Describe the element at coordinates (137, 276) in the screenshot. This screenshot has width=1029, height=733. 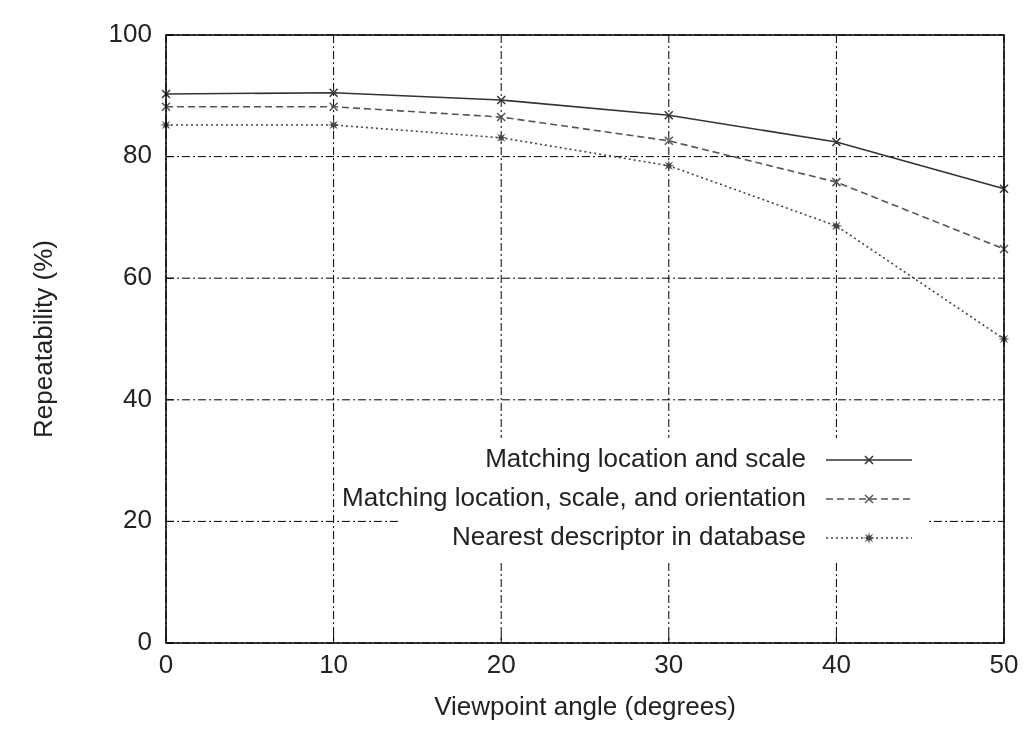
I see `y-tick-label: 60` at that location.